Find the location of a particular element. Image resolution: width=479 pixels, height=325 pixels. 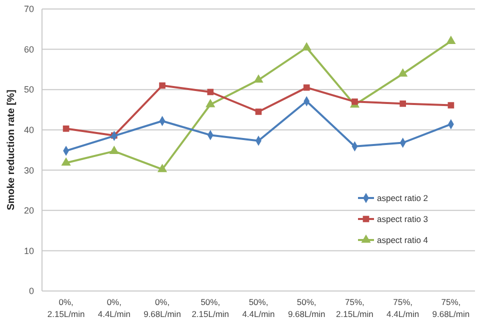

y-tick-label: 40 is located at coordinates (29, 130).